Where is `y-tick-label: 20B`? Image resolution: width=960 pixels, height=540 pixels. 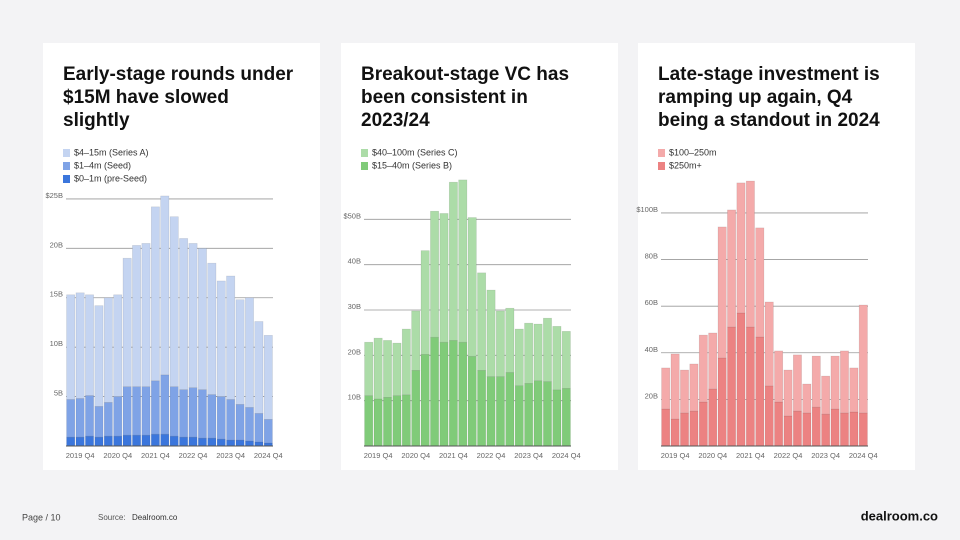
y-tick-label: 20B is located at coordinates (651, 395).